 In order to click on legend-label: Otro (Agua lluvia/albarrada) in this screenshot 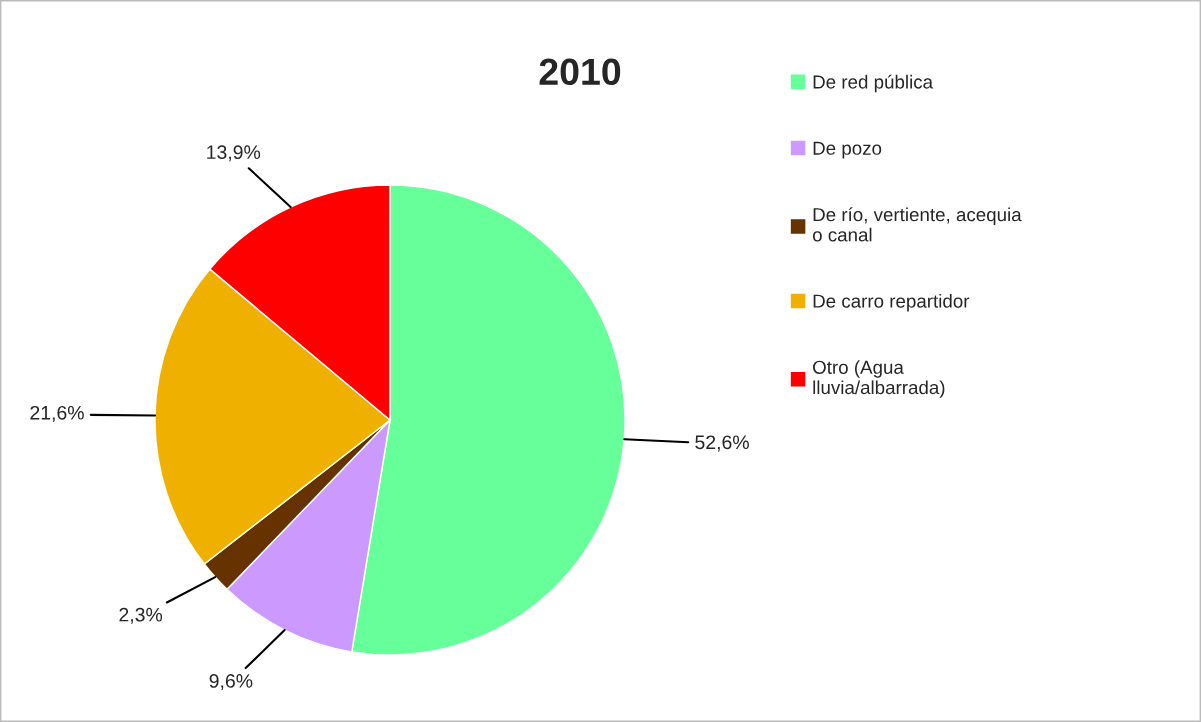, I will do `click(879, 379)`.